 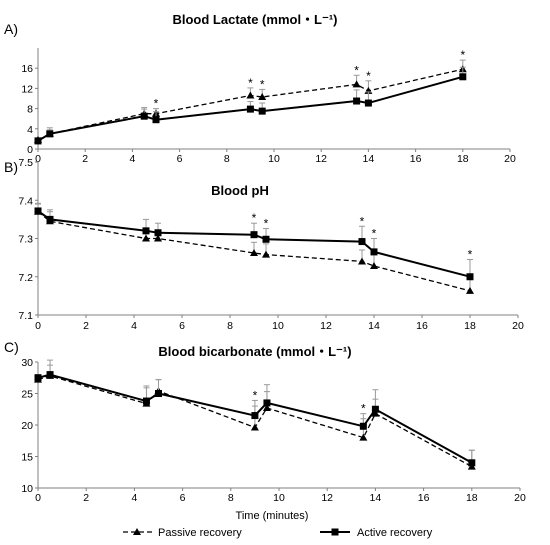 I want to click on y-tick-label: 25, so click(x=27, y=395).